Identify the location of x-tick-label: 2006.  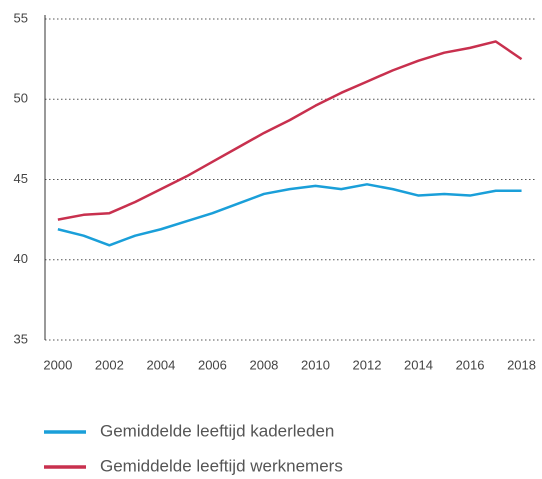
(212, 364).